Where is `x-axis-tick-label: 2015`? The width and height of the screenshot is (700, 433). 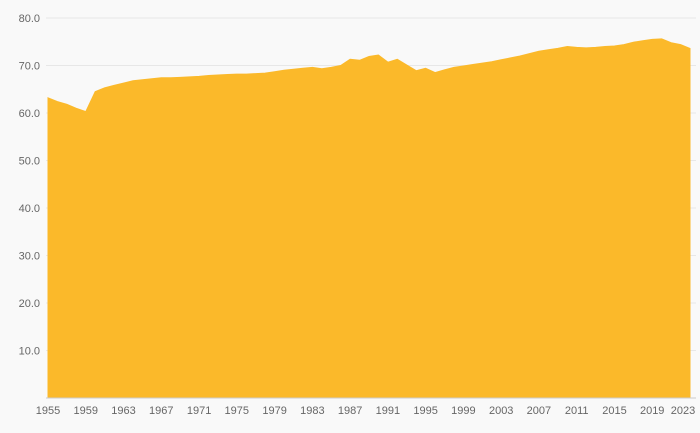
x-axis-tick-label: 2015 is located at coordinates (614, 411).